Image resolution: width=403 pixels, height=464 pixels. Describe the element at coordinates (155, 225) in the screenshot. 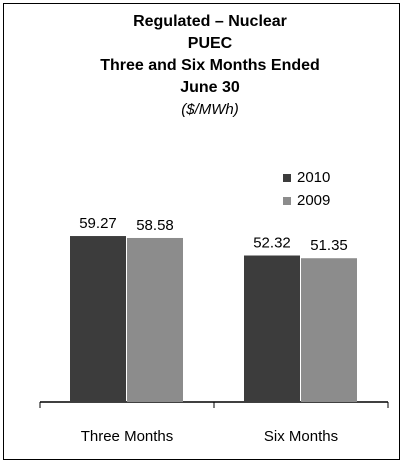

I see `data-label: 58.58` at that location.